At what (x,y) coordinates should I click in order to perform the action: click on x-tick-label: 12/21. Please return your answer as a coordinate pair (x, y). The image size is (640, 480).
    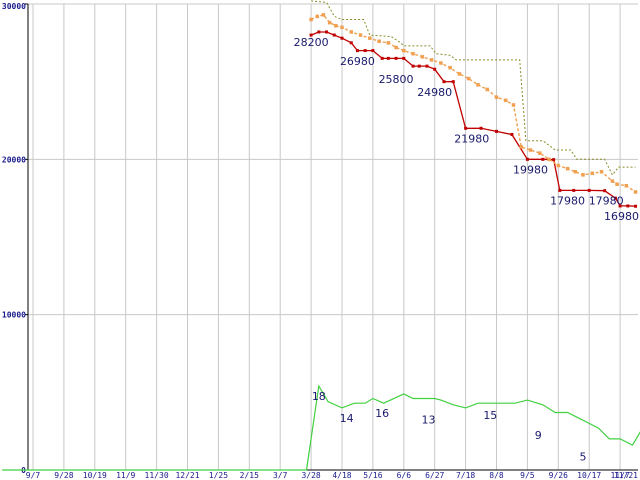
    Looking at the image, I should click on (187, 475).